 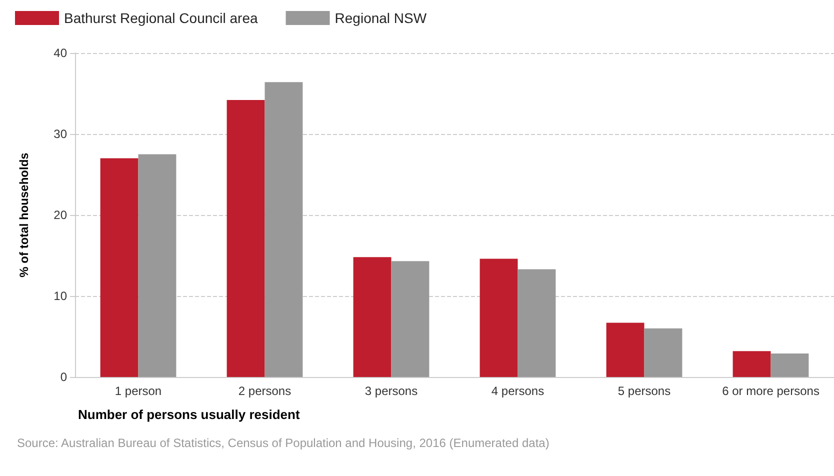 I want to click on x-tick-label: 3 persons, so click(x=391, y=391).